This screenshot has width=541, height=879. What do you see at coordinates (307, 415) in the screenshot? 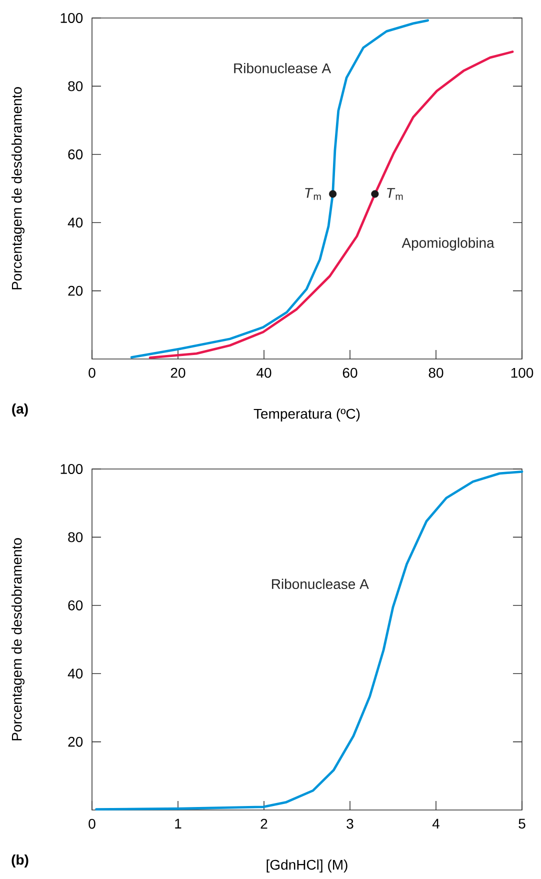
I see `x-axis-title: Temperatura (ºC)` at bounding box center [307, 415].